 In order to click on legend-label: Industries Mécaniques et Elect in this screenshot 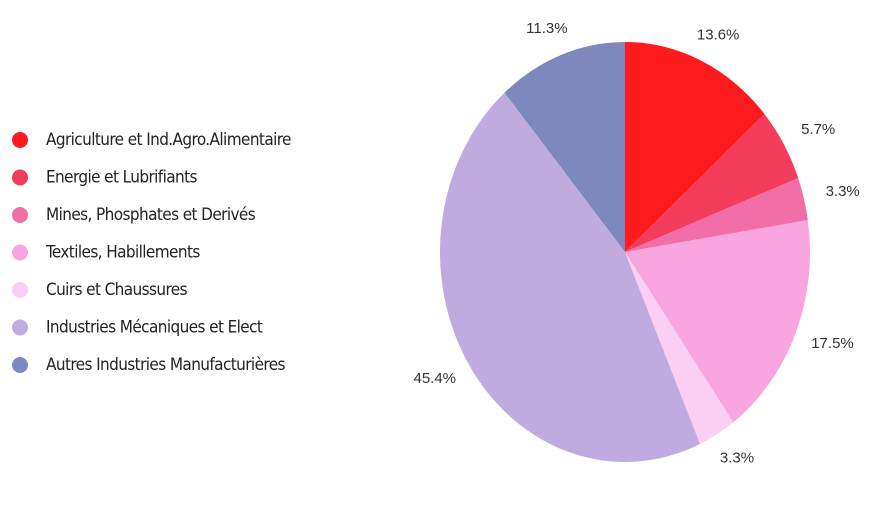, I will do `click(154, 328)`.